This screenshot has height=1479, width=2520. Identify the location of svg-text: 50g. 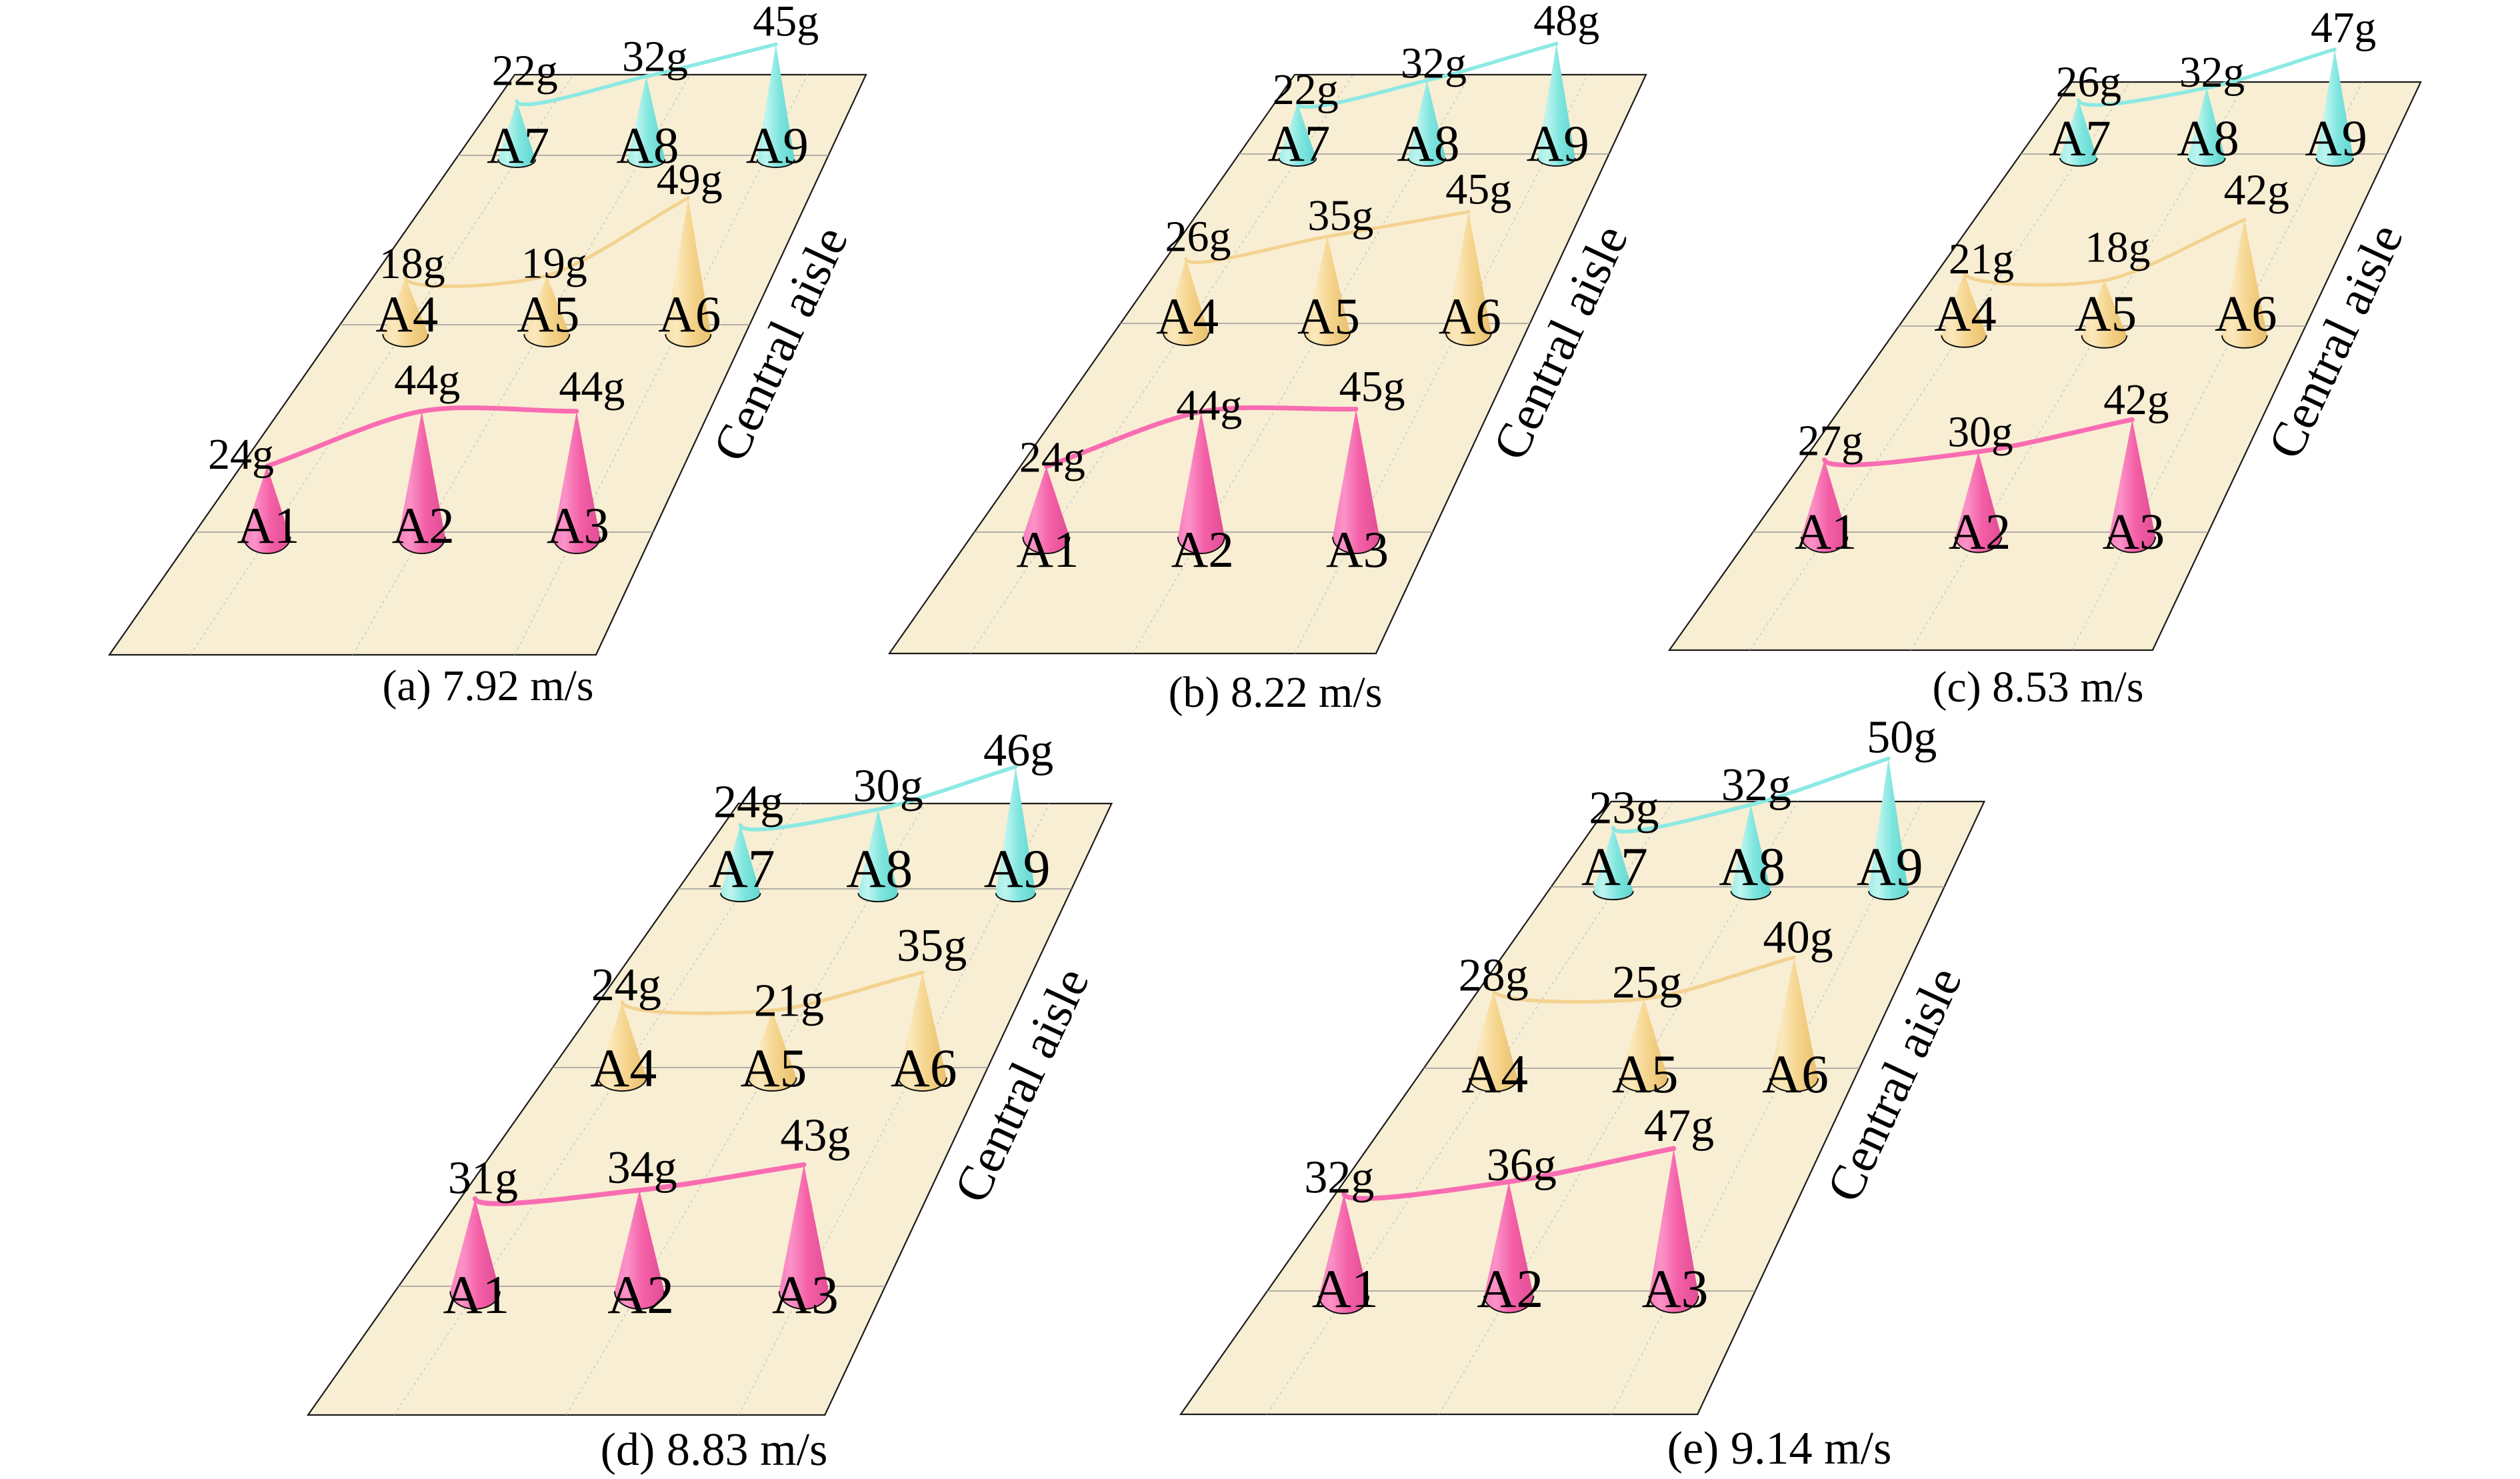
(1902, 738).